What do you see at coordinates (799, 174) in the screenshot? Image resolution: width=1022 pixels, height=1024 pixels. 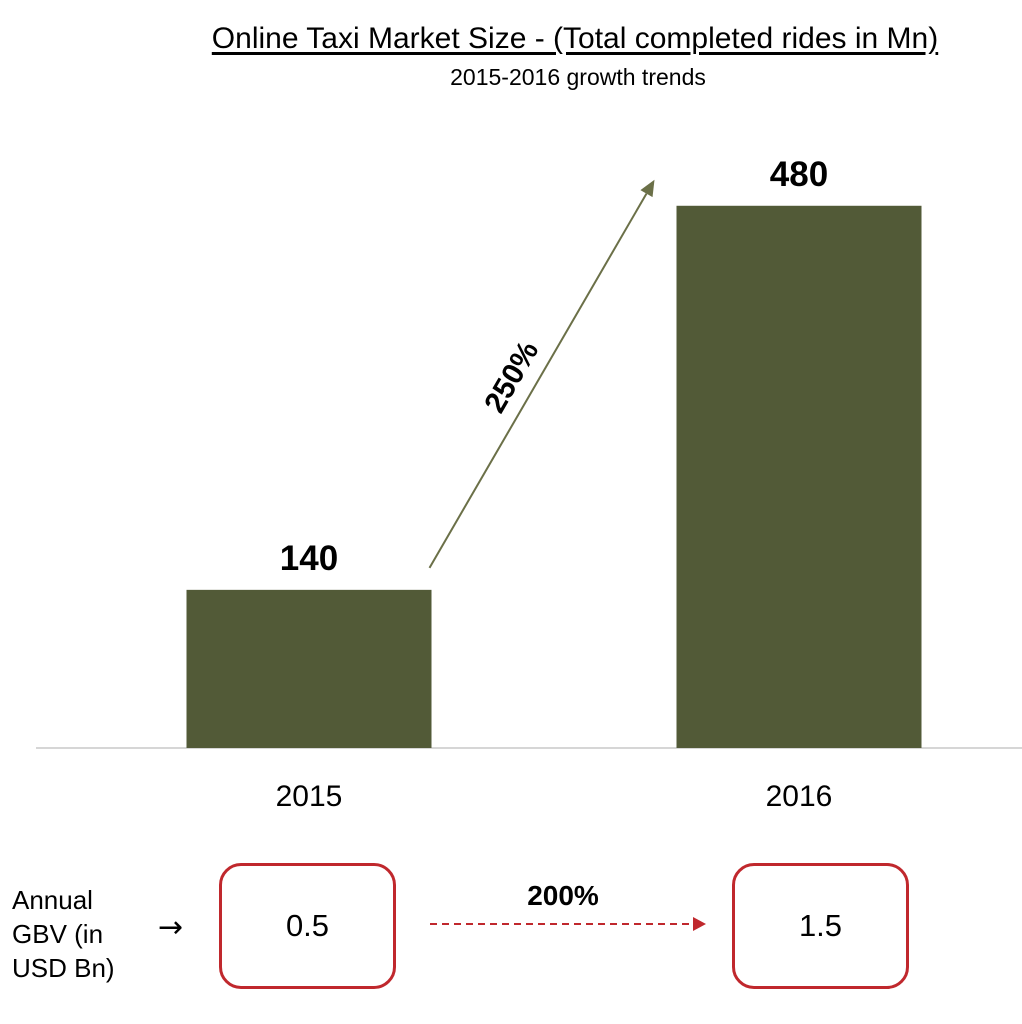 I see `value-label-2016: 480` at bounding box center [799, 174].